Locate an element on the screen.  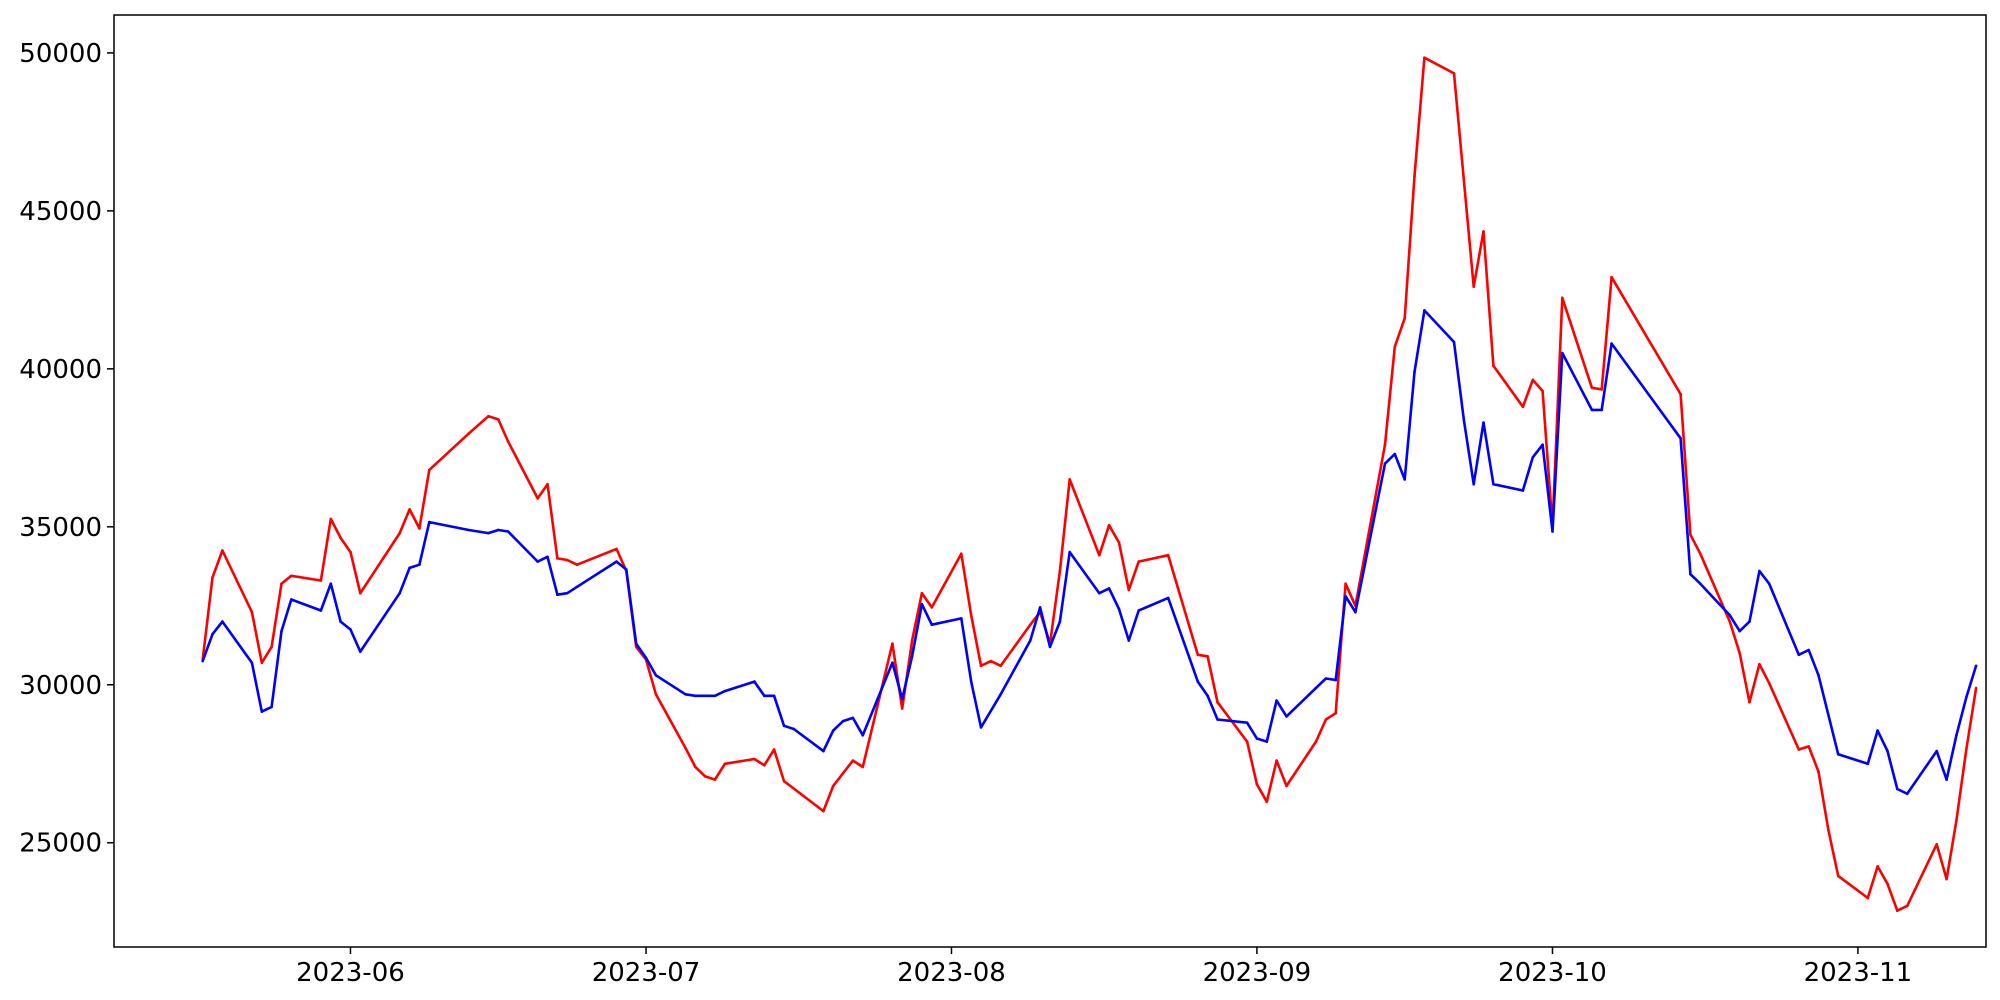
y-tick-label: 45000 is located at coordinates (60, 212).